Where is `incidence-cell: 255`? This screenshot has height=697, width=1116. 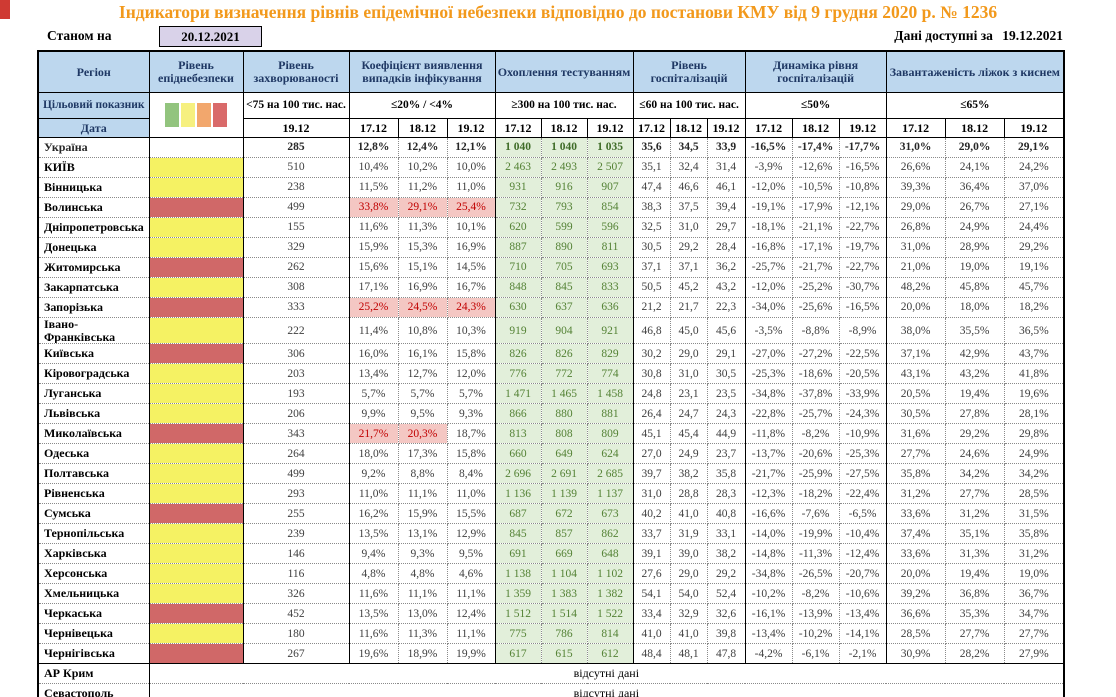
incidence-cell: 255 is located at coordinates (296, 514).